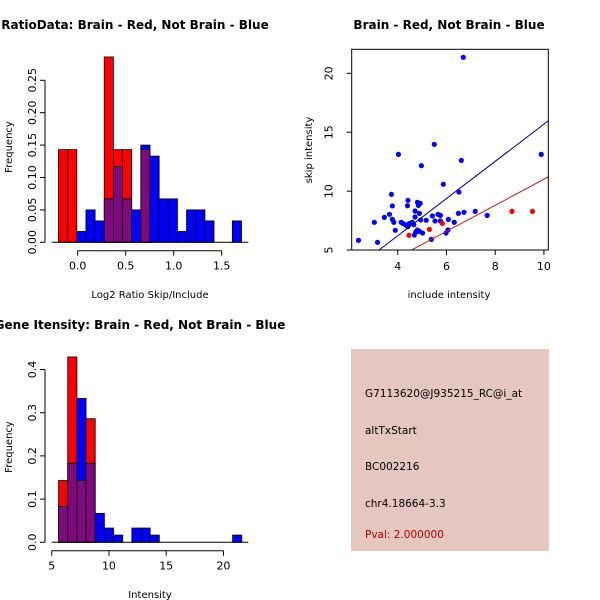  Describe the element at coordinates (449, 295) in the screenshot. I see `scatter-xlabel: include intensity` at that location.